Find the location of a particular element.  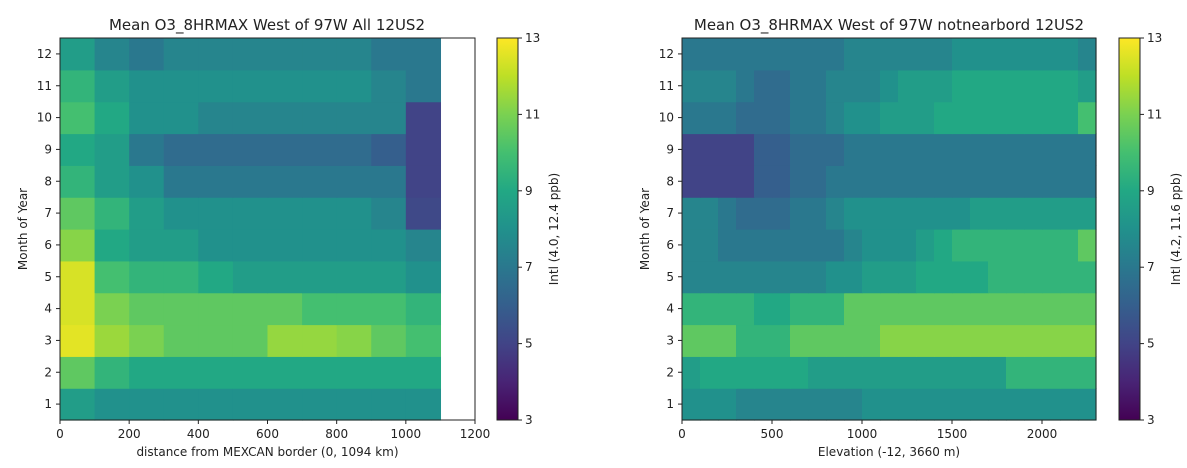

p2-x-tick-label: 1000 is located at coordinates (862, 434).